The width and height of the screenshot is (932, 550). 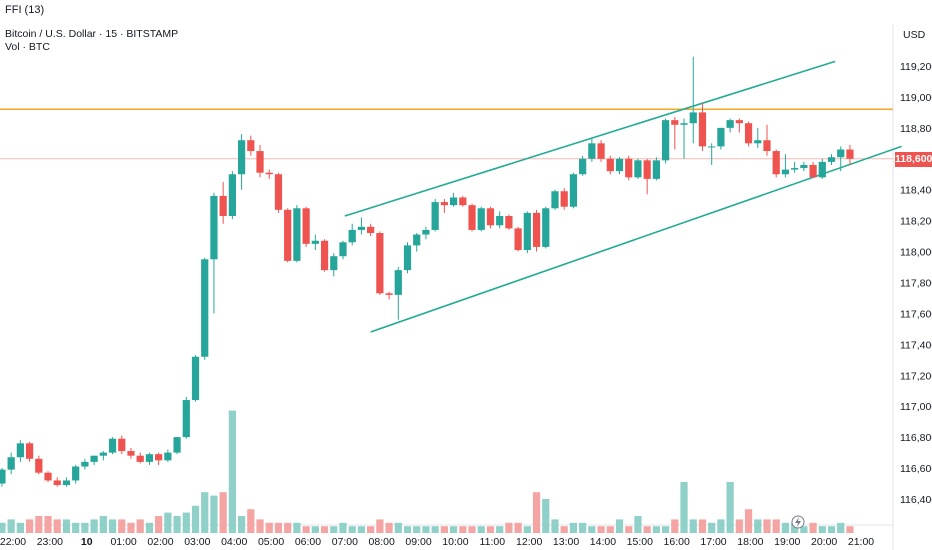 I want to click on x-tick-label: 20:00, so click(x=824, y=542).